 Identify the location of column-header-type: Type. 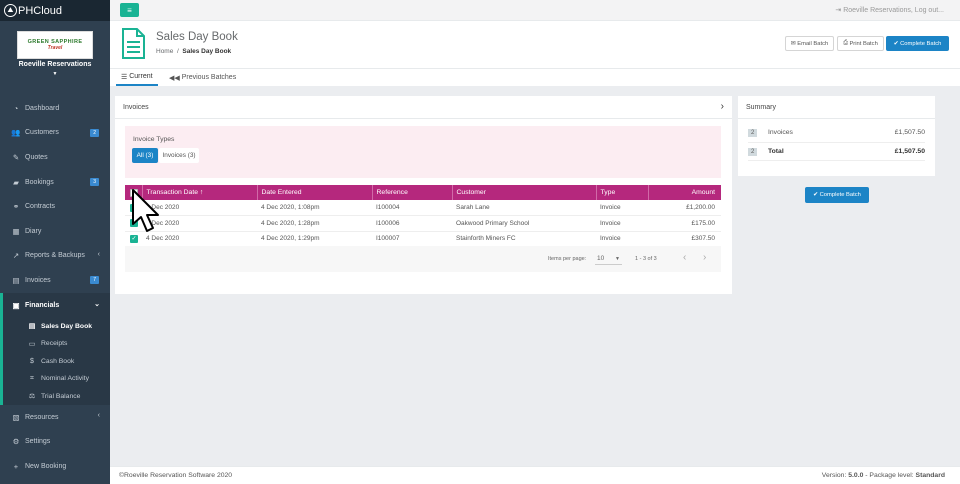
(622, 192).